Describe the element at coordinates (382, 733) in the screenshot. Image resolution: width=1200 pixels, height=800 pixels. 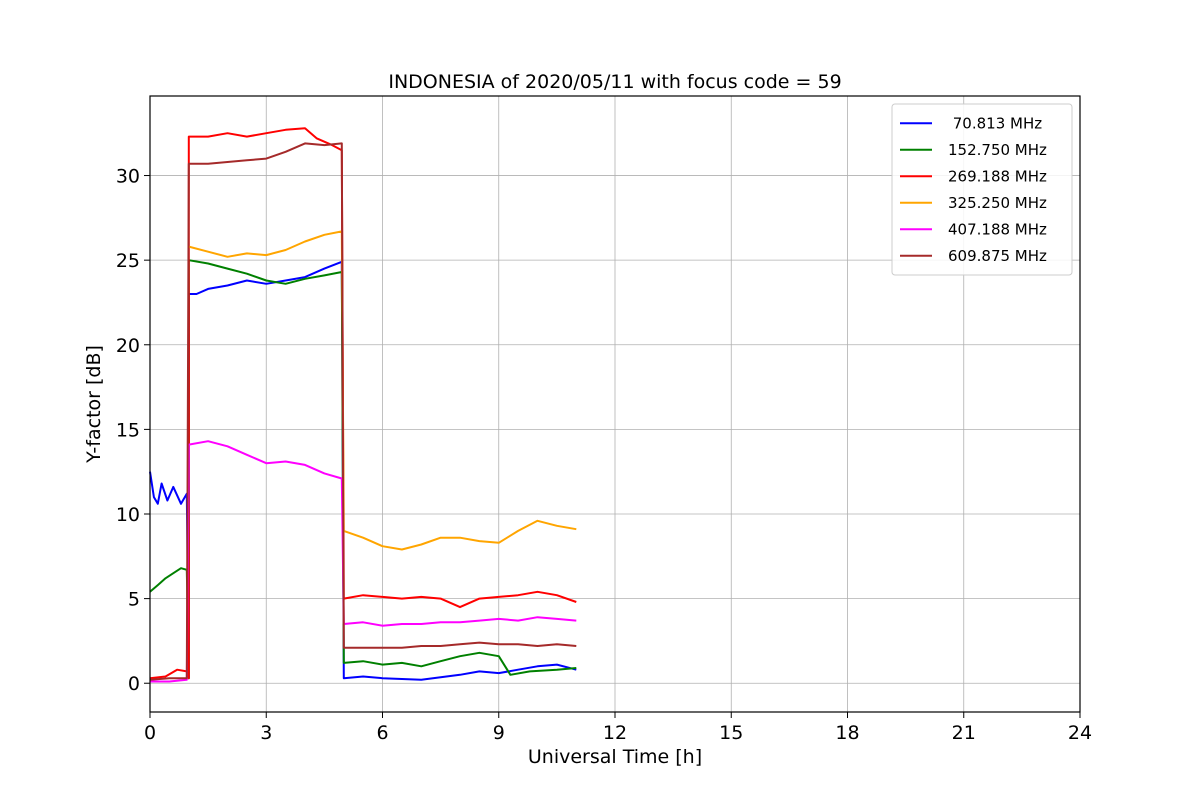
I see `x-tick-label: 6` at that location.